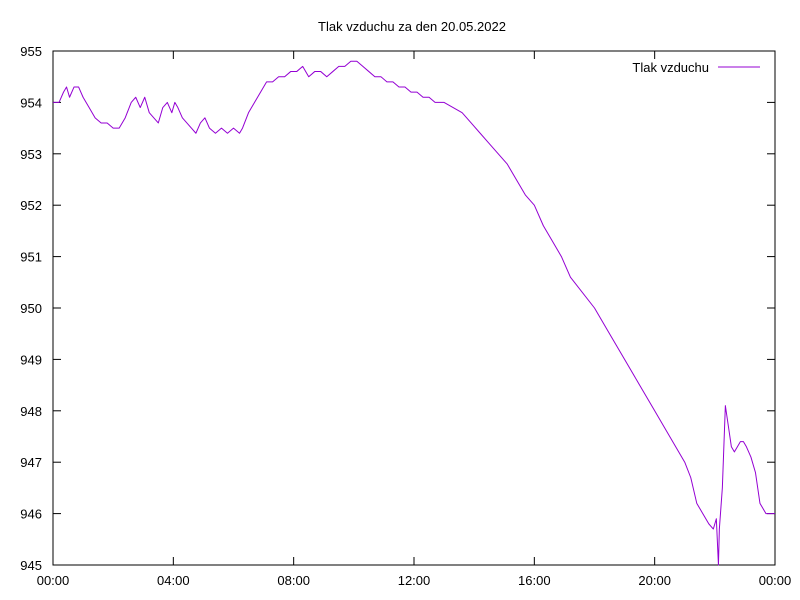 This screenshot has height=600, width=800. I want to click on y-tick-label: 946, so click(31, 514).